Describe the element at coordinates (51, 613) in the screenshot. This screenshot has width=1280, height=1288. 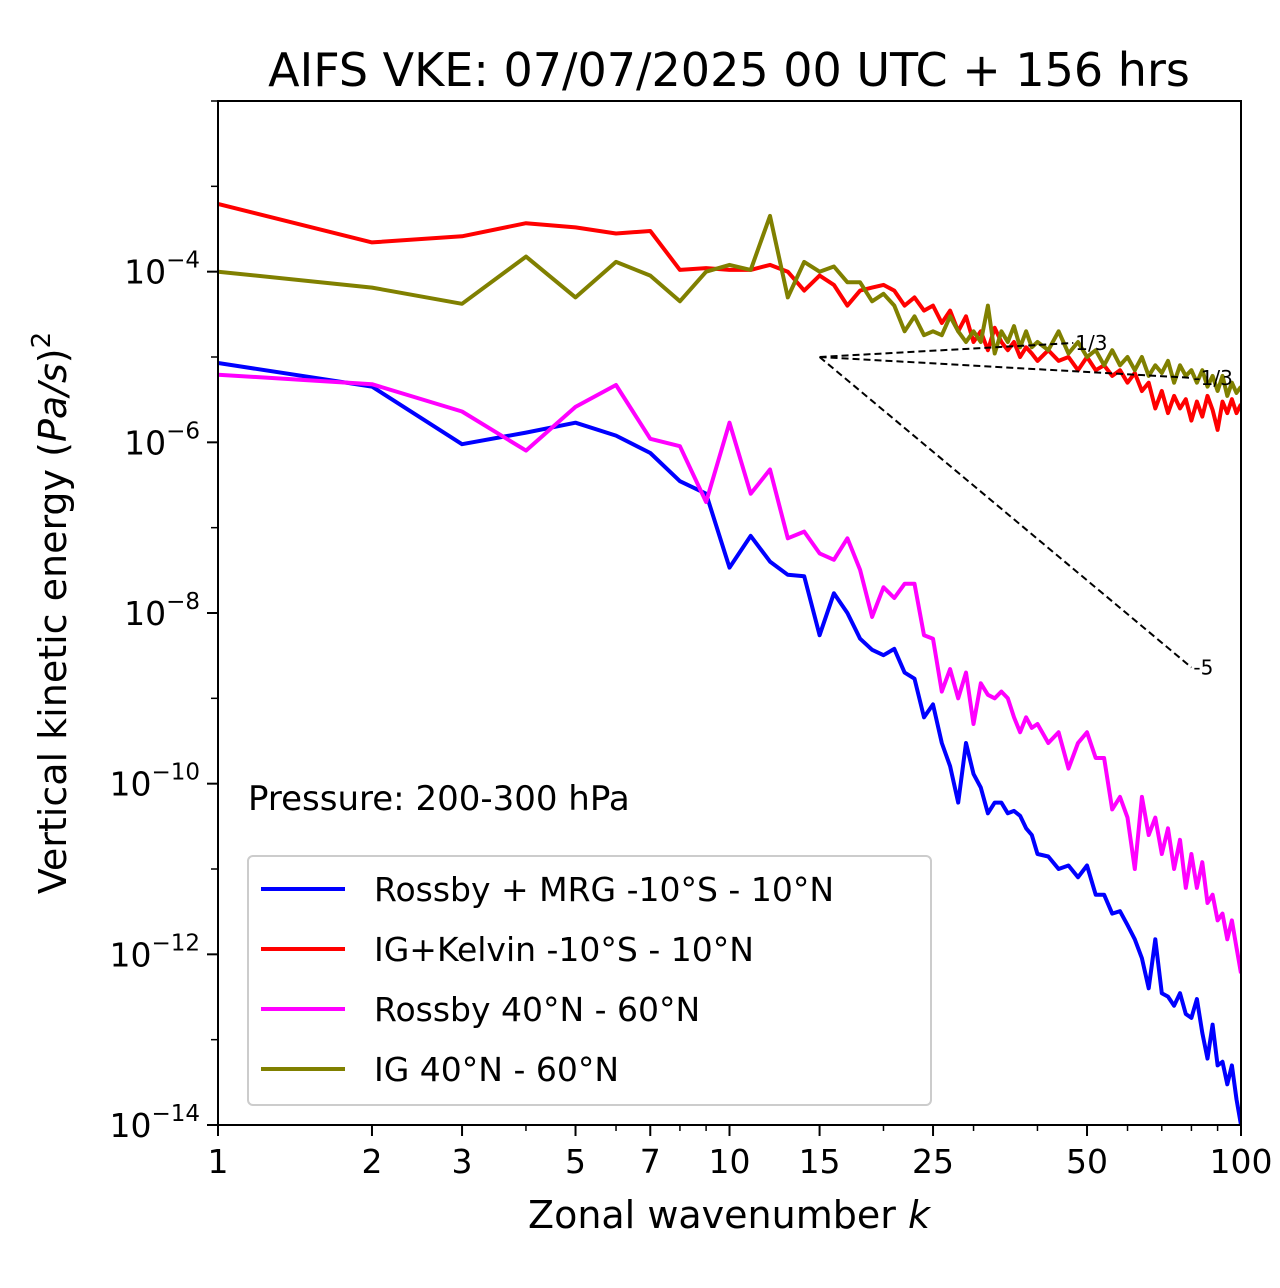
I see `y-axis-label: Vertical kinetic energy (Pa/s)2` at that location.